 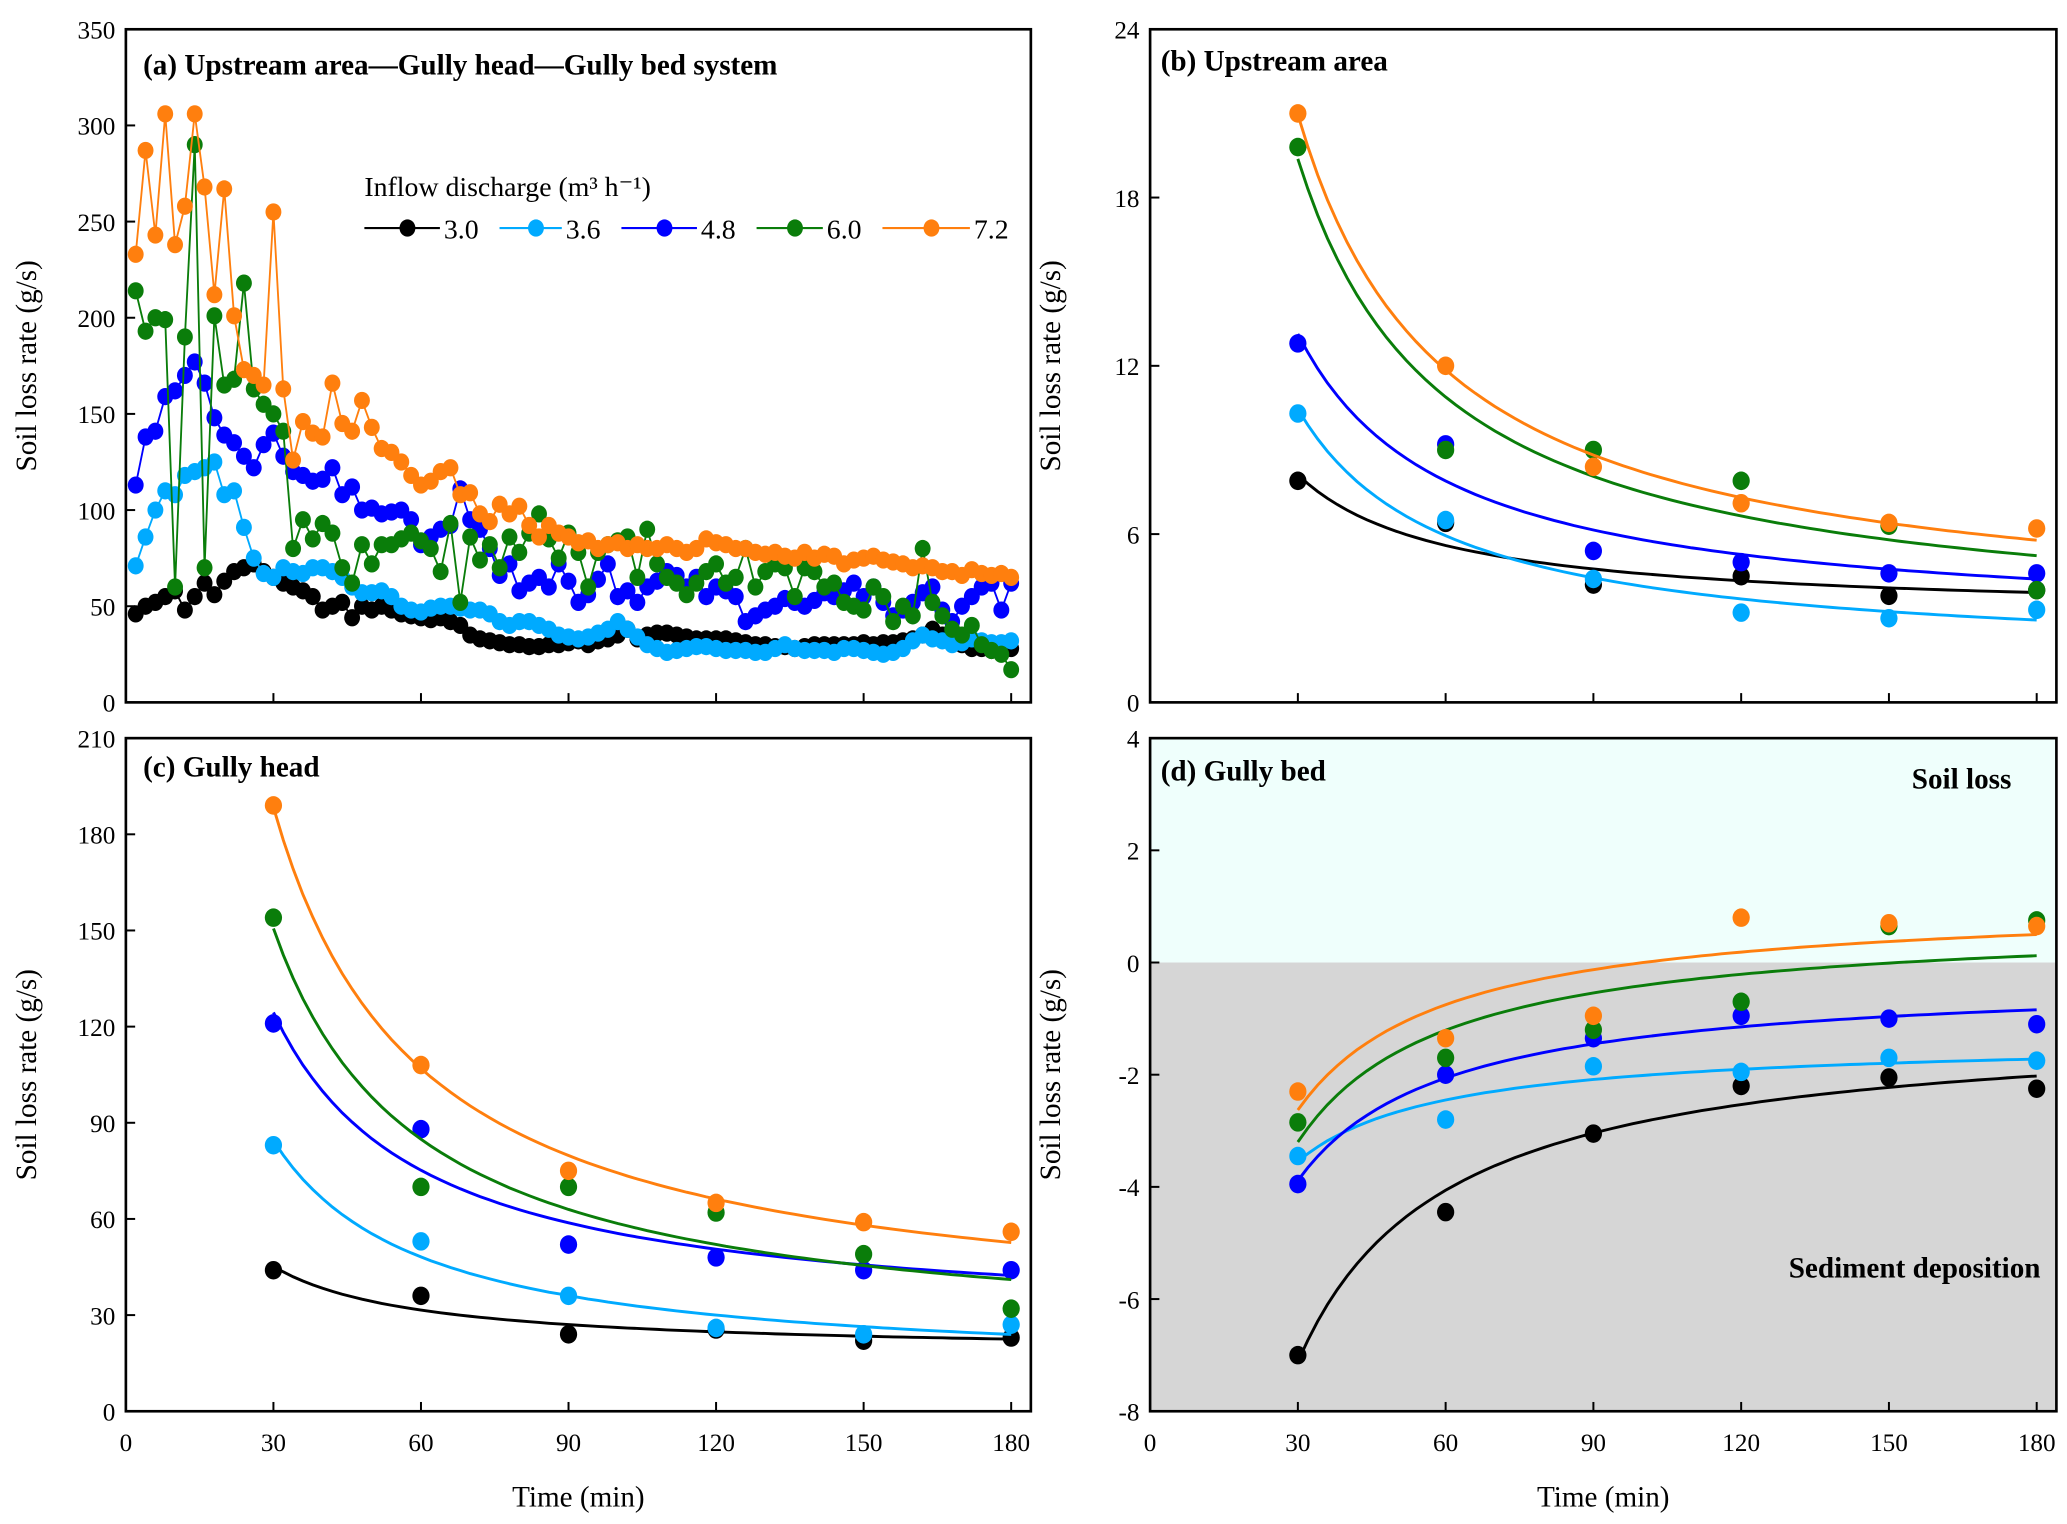 I want to click on x-axis-label: Time (min), so click(x=1603, y=1498).